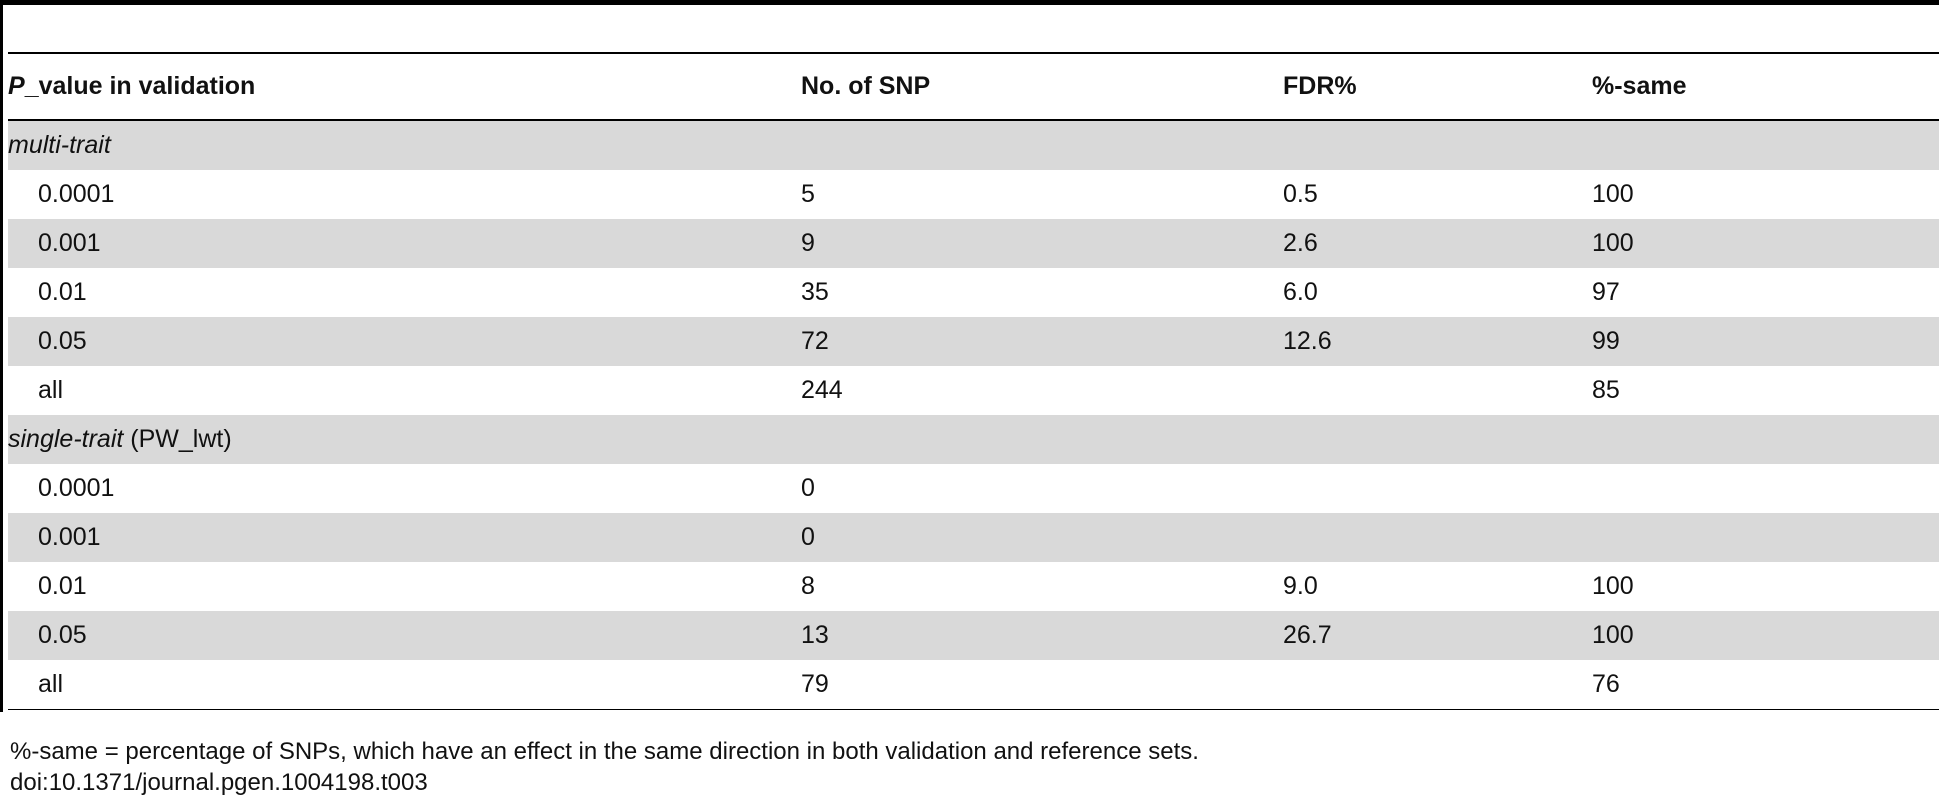  What do you see at coordinates (866, 86) in the screenshot?
I see `header-no-of-snp: No. of SNP` at bounding box center [866, 86].